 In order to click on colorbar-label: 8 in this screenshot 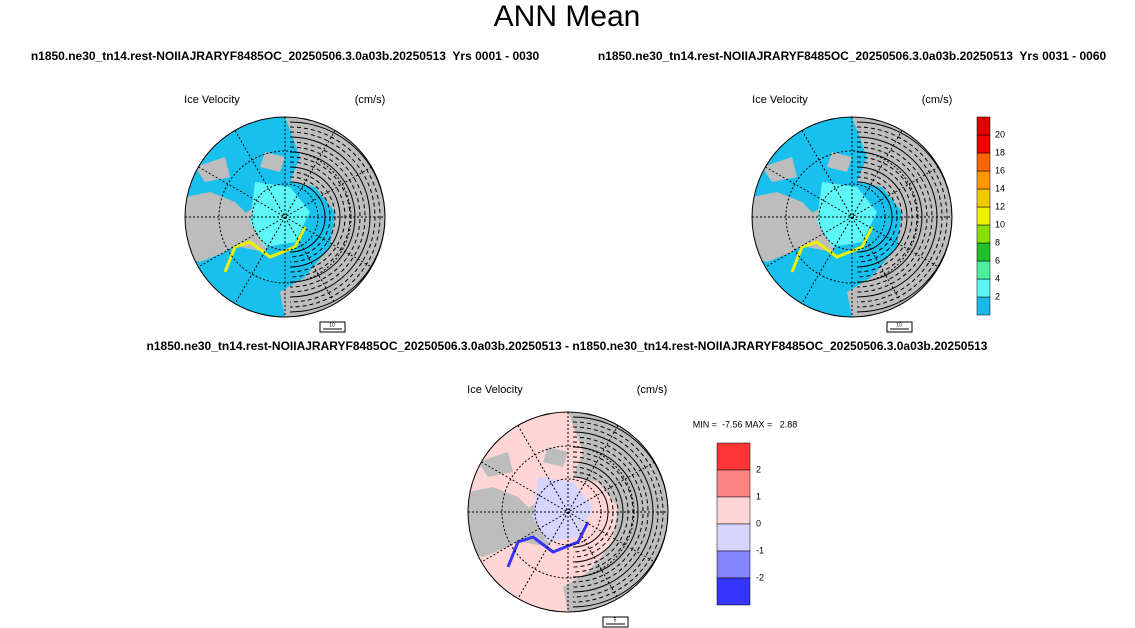, I will do `click(997, 242)`.